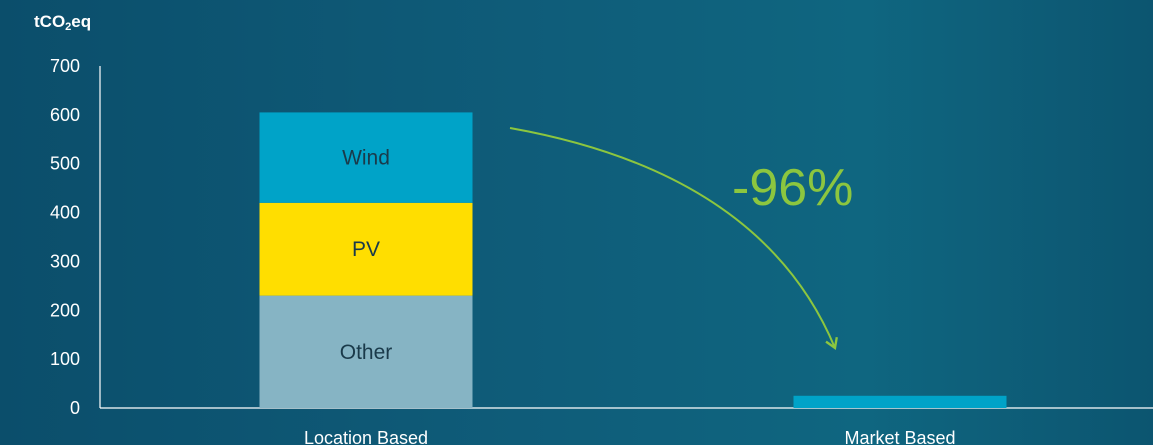  I want to click on segment-label-other: Other, so click(366, 352).